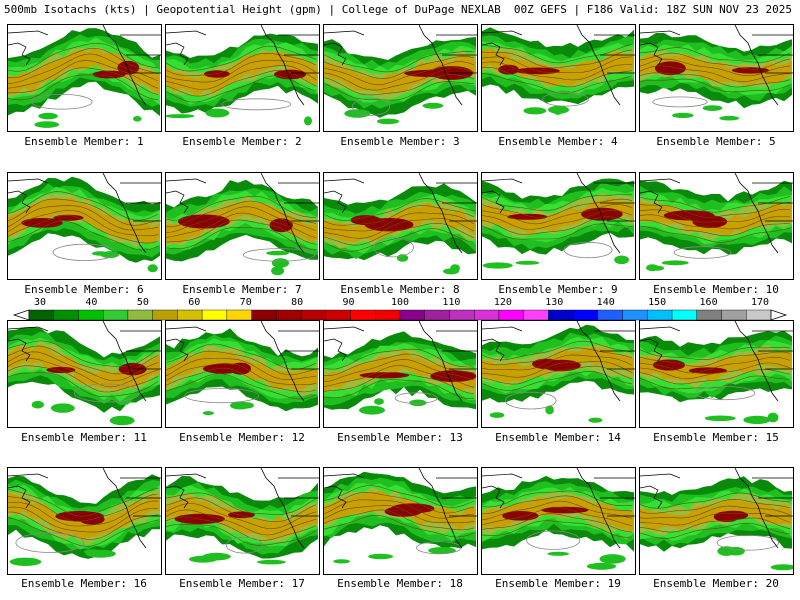 The image size is (800, 600). Describe the element at coordinates (779, 315) in the screenshot. I see `scale-arrow-right` at that location.